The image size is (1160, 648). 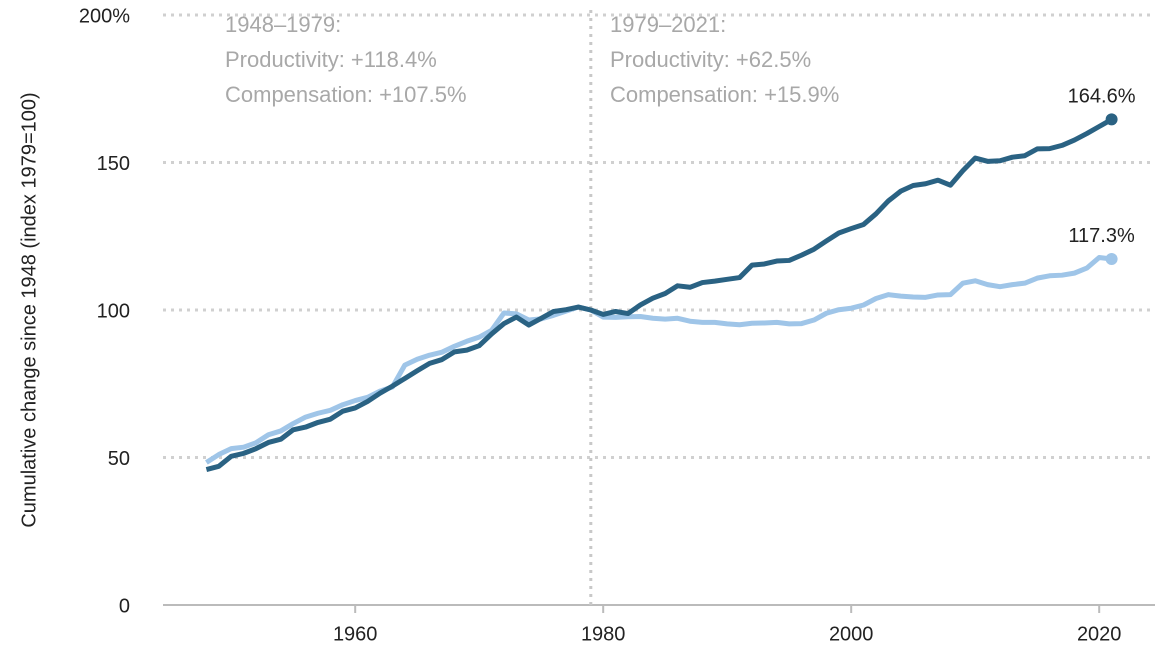 What do you see at coordinates (603, 634) in the screenshot?
I see `x-tick-label: 1980` at bounding box center [603, 634].